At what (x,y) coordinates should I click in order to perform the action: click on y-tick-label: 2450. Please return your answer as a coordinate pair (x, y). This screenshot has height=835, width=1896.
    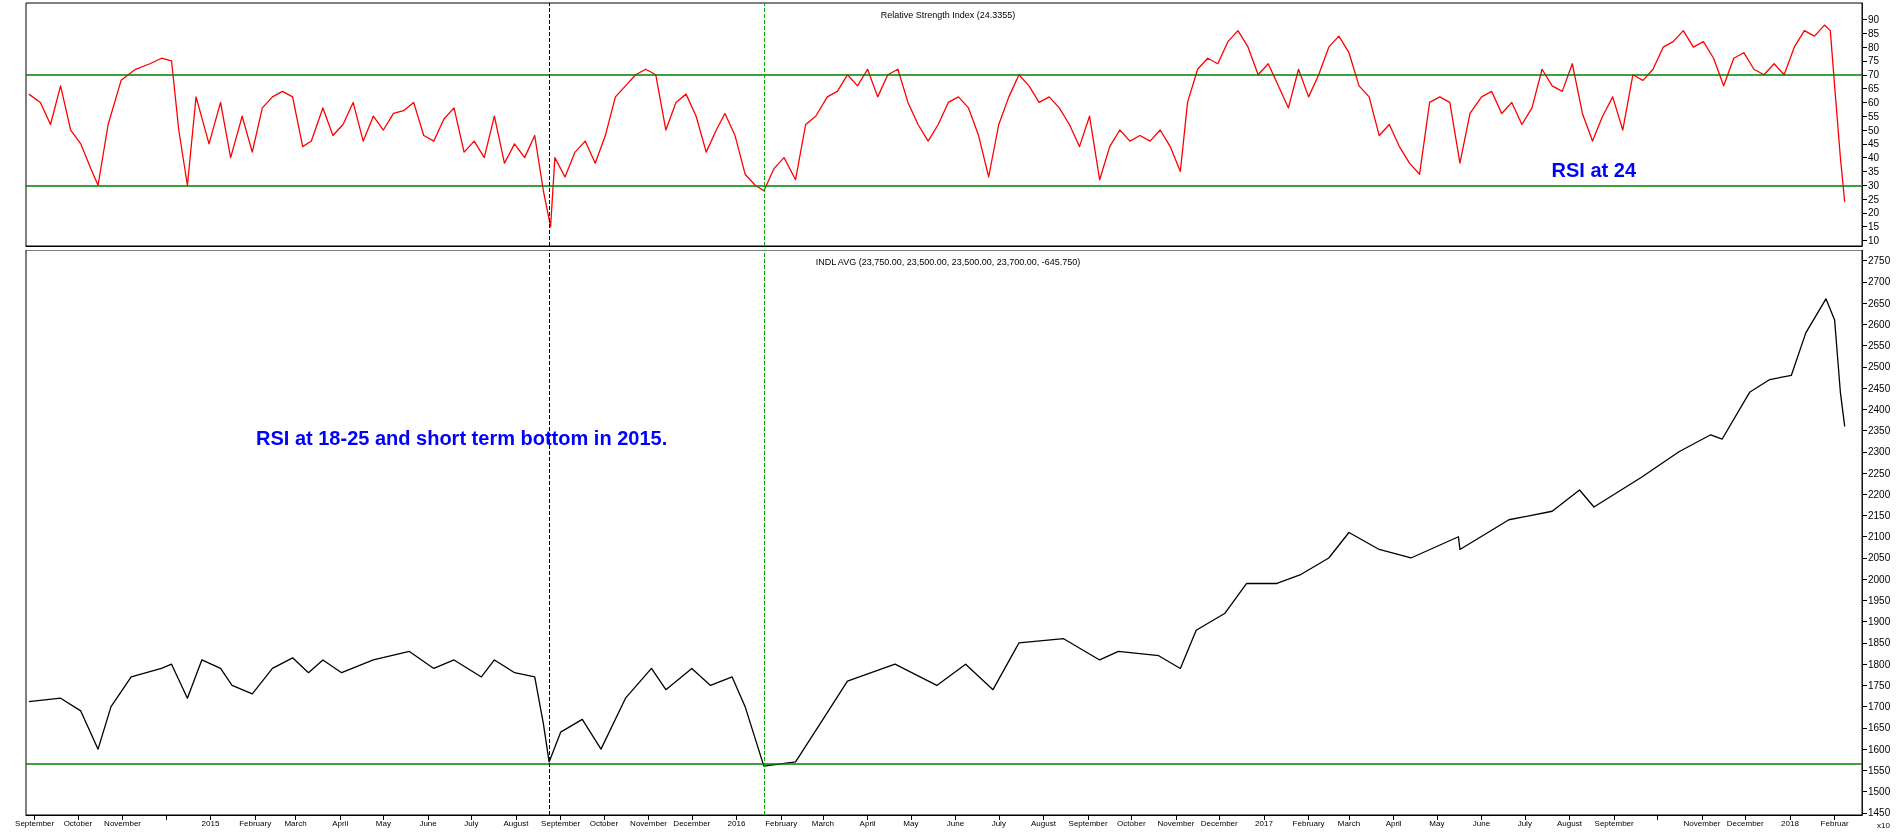
    Looking at the image, I should click on (1879, 388).